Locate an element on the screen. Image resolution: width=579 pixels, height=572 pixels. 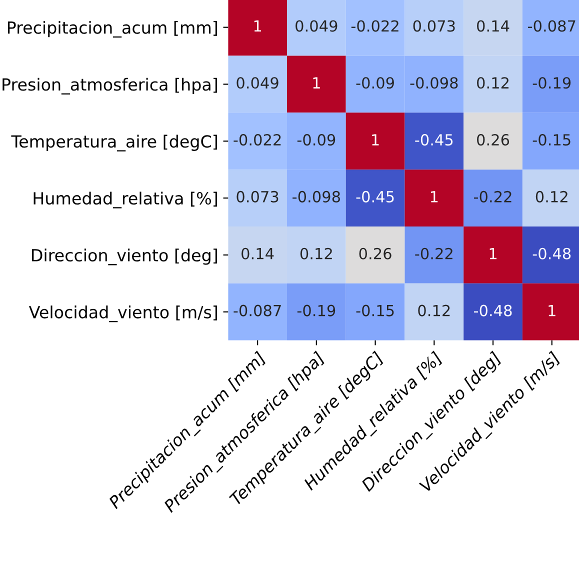
y-tick-label: Direccion_viento [deg] is located at coordinates (124, 257).